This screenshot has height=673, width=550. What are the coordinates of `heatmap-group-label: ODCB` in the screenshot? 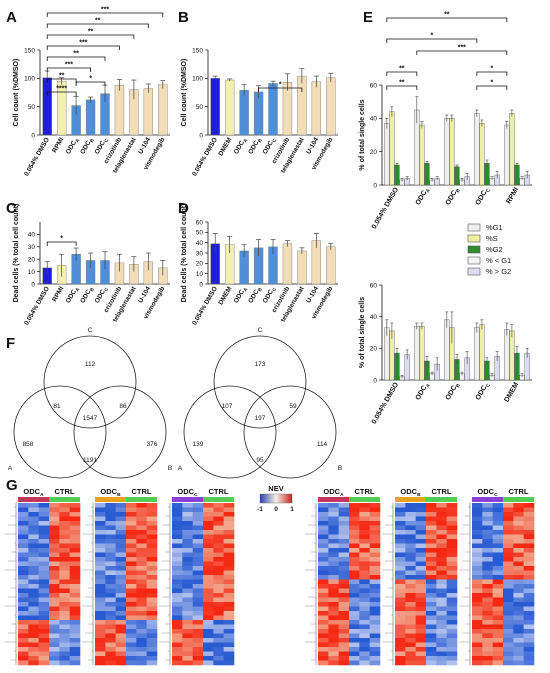 It's located at (410, 492).